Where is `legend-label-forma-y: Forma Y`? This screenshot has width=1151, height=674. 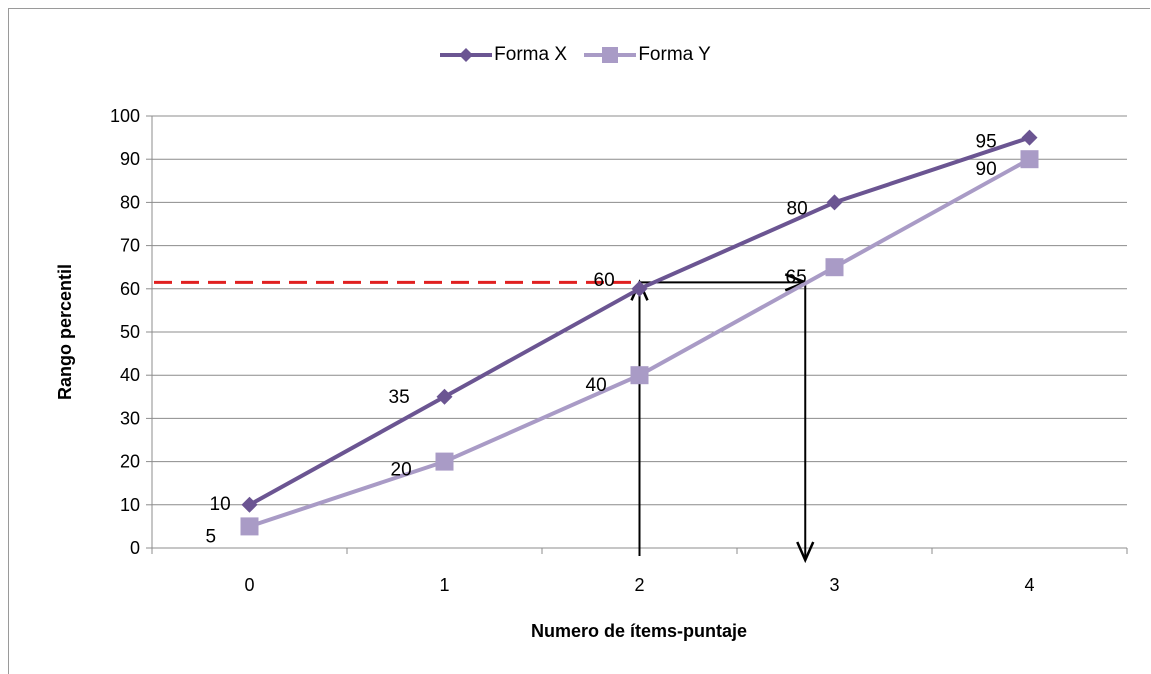 legend-label-forma-y: Forma Y is located at coordinates (674, 54).